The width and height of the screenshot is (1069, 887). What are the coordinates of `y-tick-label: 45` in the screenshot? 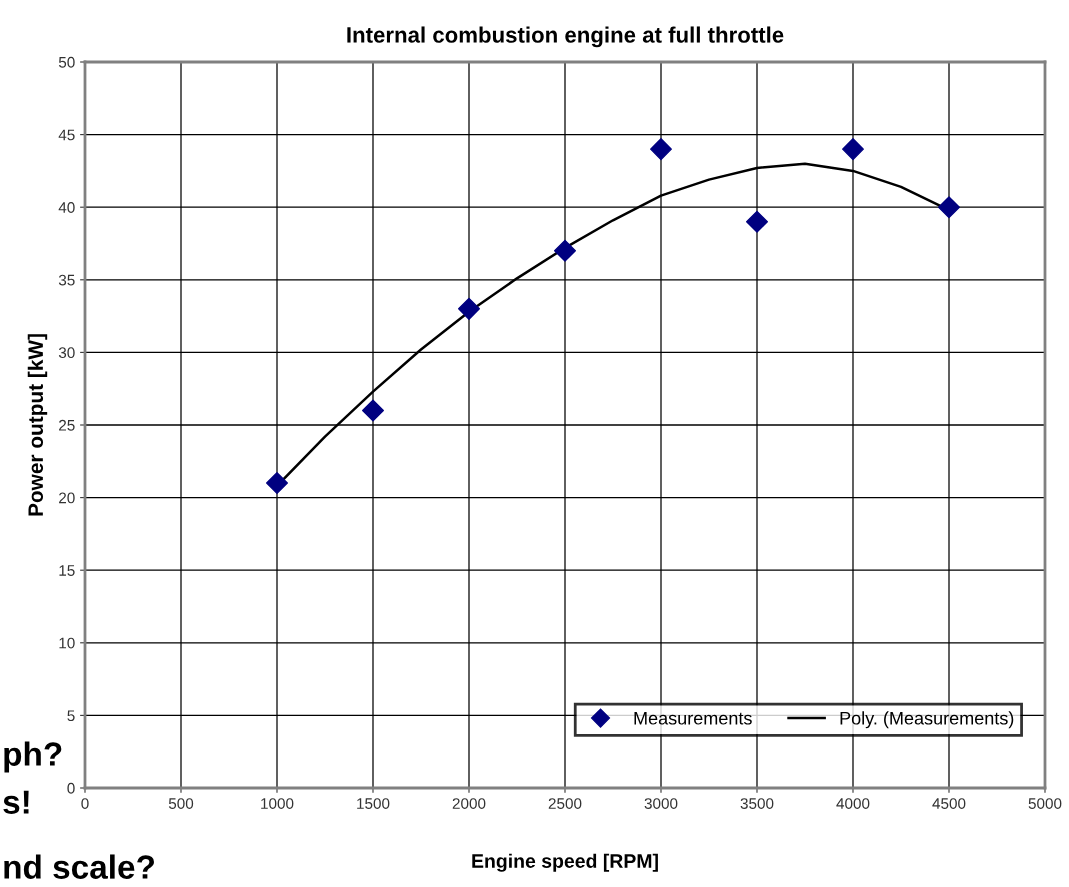 It's located at (66, 135).